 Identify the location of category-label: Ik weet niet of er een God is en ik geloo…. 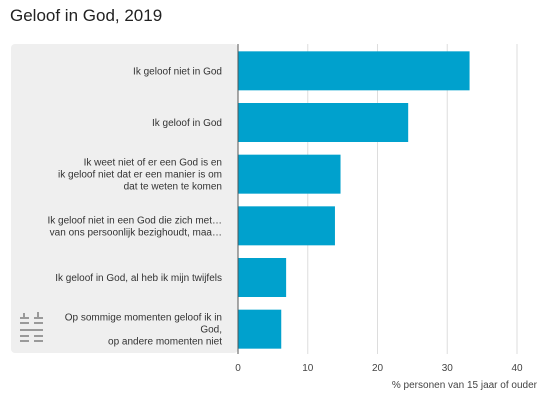
(140, 175).